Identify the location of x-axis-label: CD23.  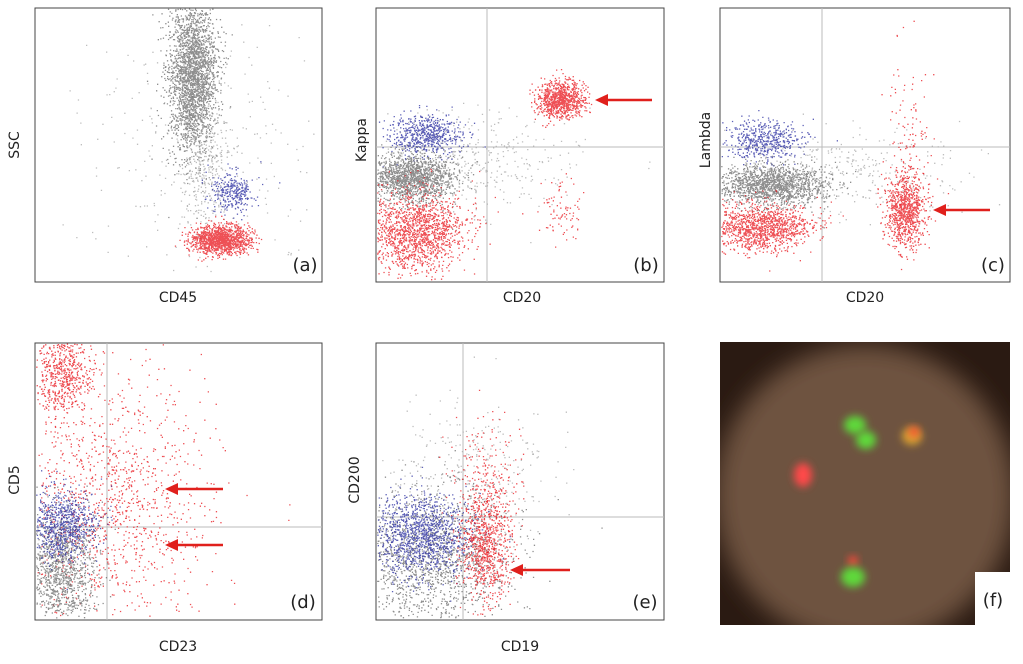
(178, 647).